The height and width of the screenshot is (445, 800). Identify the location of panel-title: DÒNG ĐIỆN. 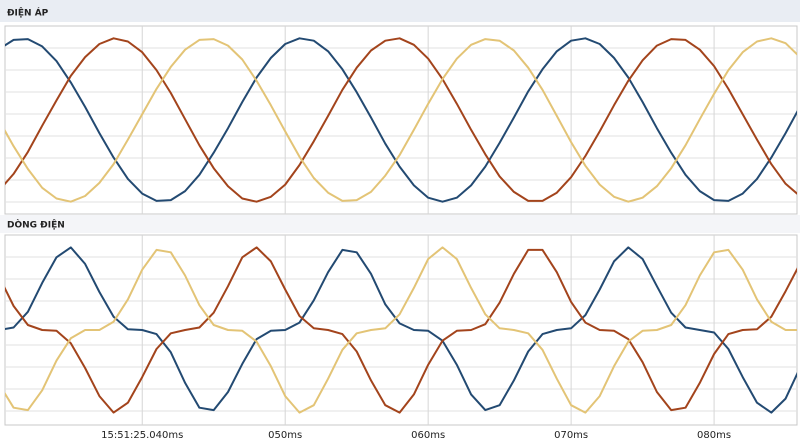
(36, 225).